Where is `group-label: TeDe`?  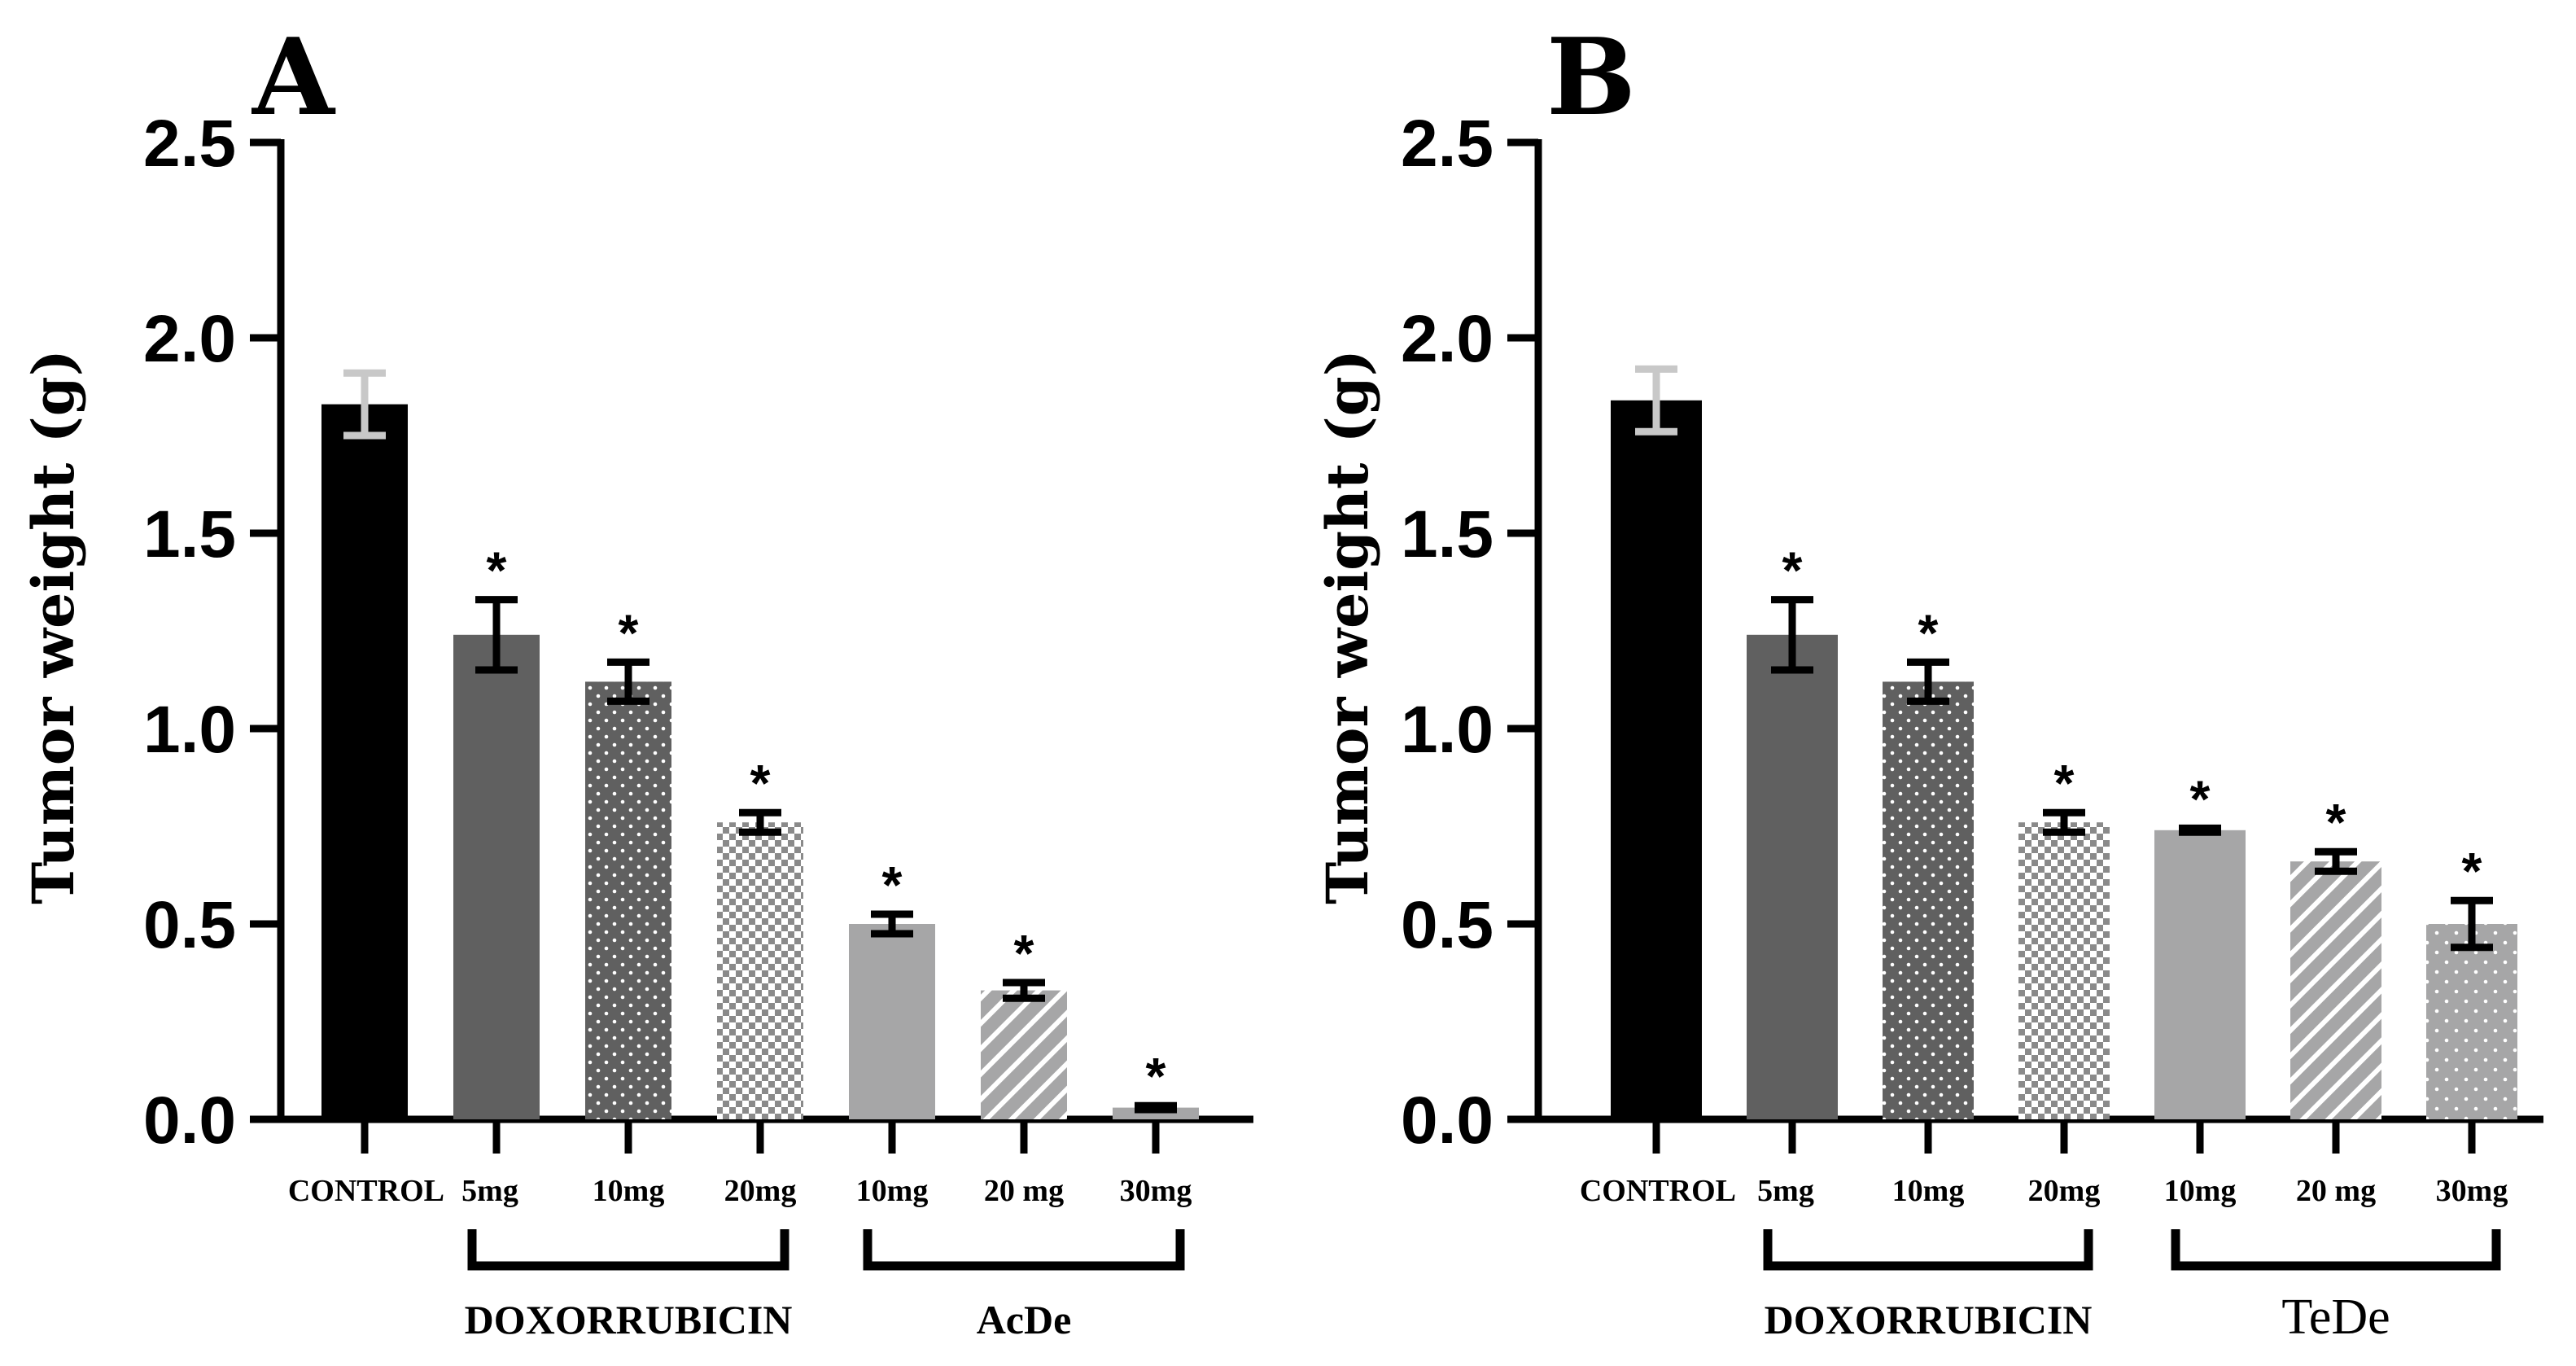 group-label: TeDe is located at coordinates (2335, 1317).